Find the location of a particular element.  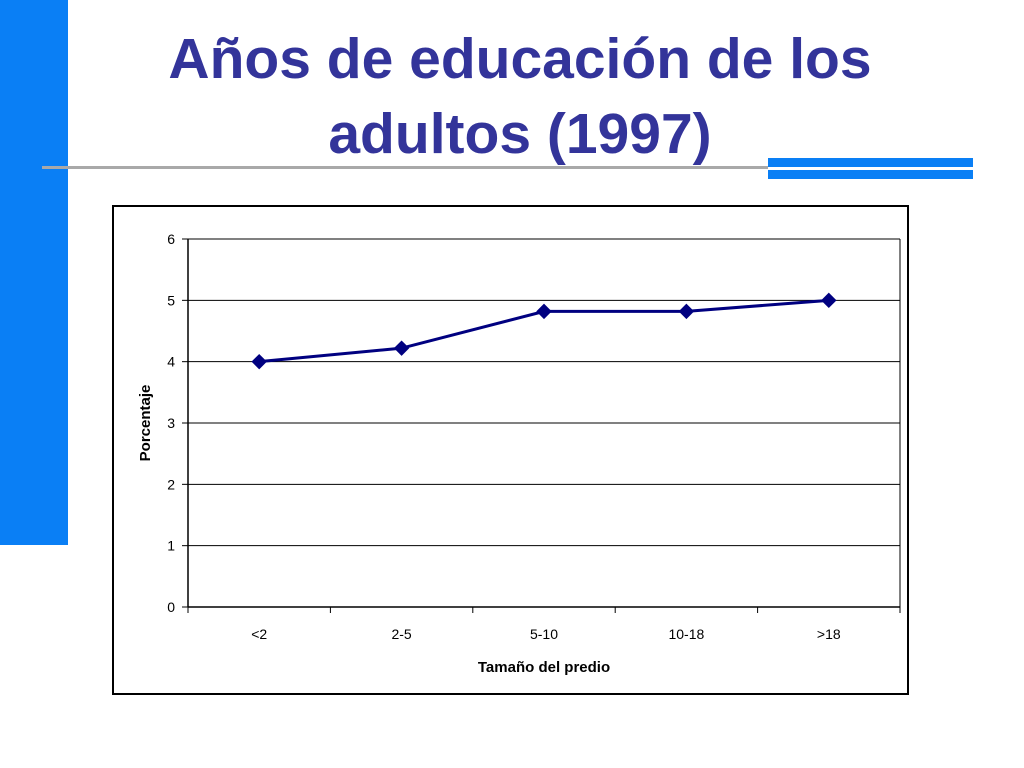

title-accent-bar is located at coordinates (870, 168).